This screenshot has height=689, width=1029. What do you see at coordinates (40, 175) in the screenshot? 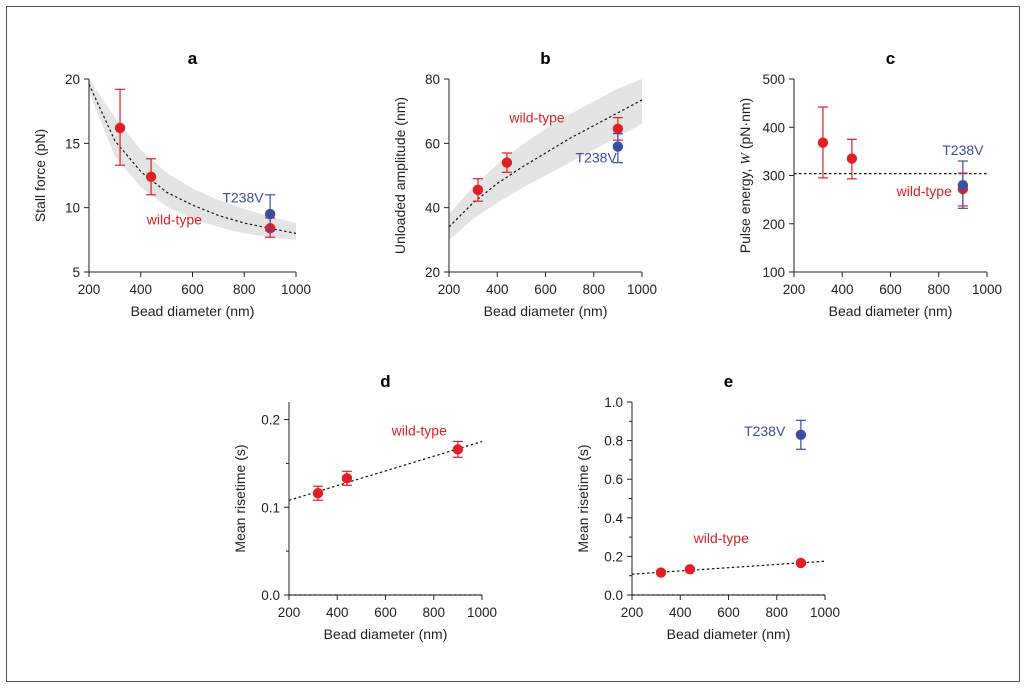
I see `y-axis-title-a: Stall force (pN)` at bounding box center [40, 175].